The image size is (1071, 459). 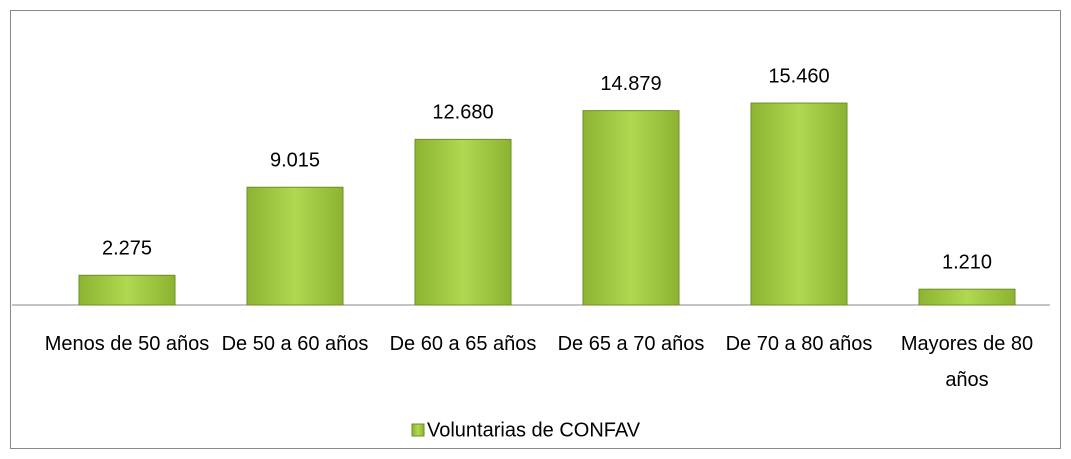 I want to click on value-label: 1.210, so click(x=967, y=262).